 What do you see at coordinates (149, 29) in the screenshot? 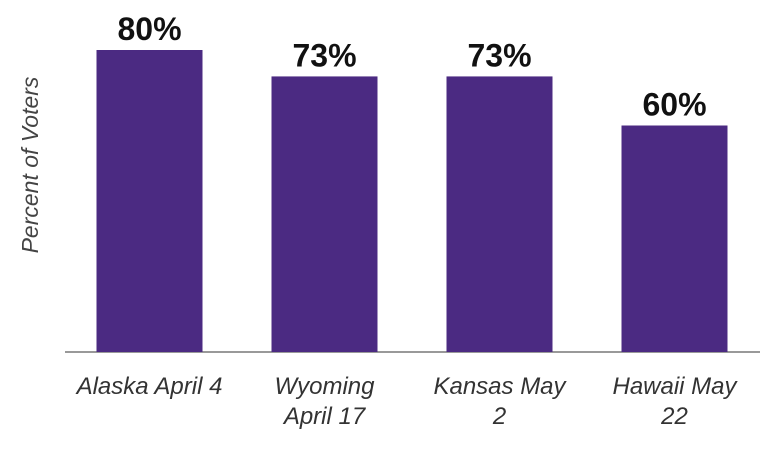
I see `value-label: 80%` at bounding box center [149, 29].